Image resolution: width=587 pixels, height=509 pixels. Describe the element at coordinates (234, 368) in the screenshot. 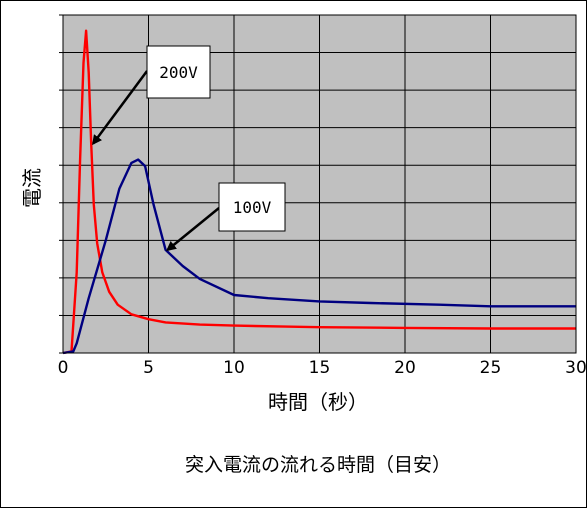

I see `x-tick-label: 10` at that location.